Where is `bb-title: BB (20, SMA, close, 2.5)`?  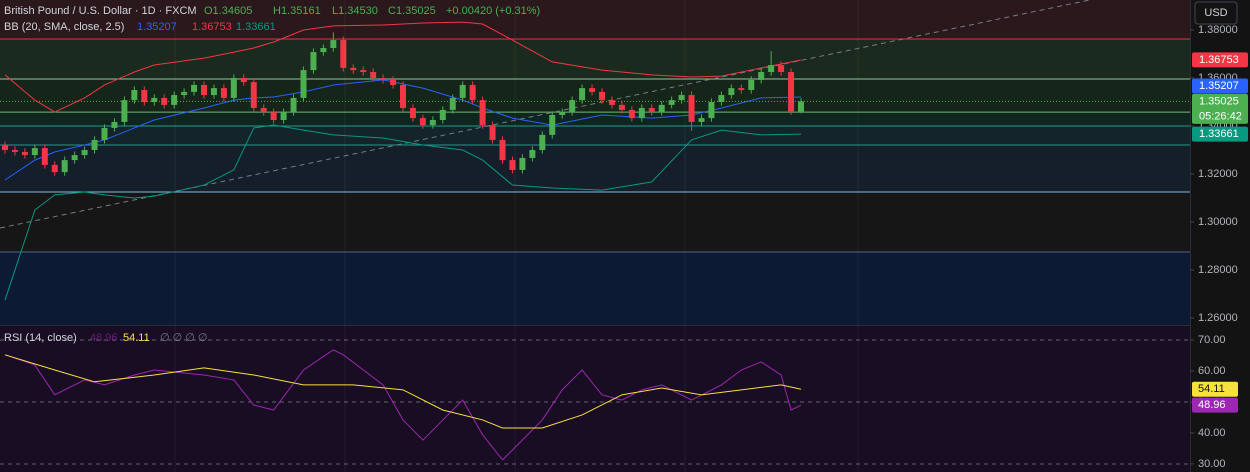 bb-title: BB (20, SMA, close, 2.5) is located at coordinates (64, 27).